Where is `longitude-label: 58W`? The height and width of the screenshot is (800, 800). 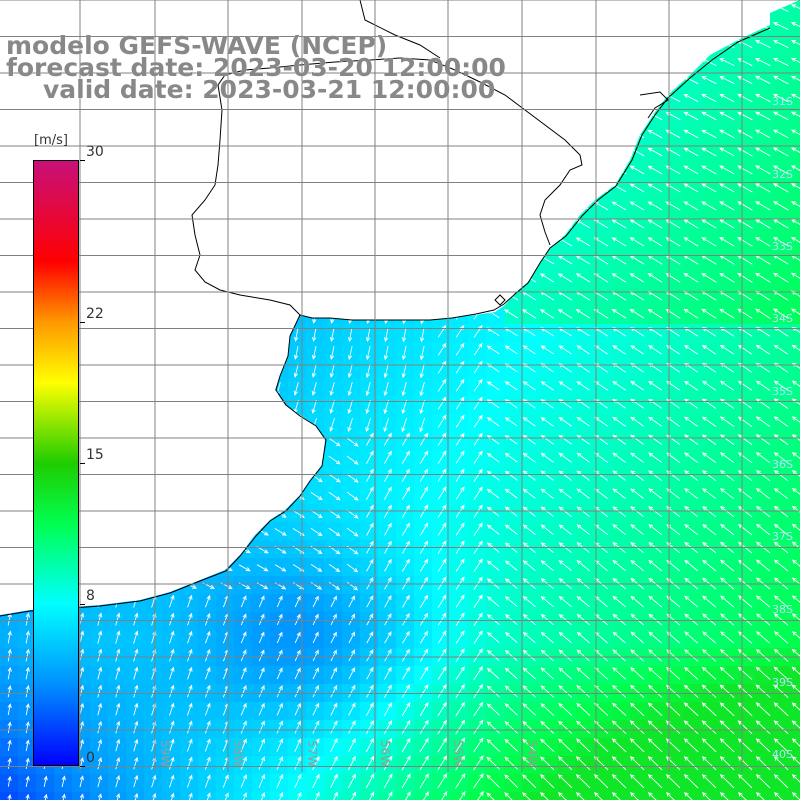
longitude-label: 58W is located at coordinates (238, 754).